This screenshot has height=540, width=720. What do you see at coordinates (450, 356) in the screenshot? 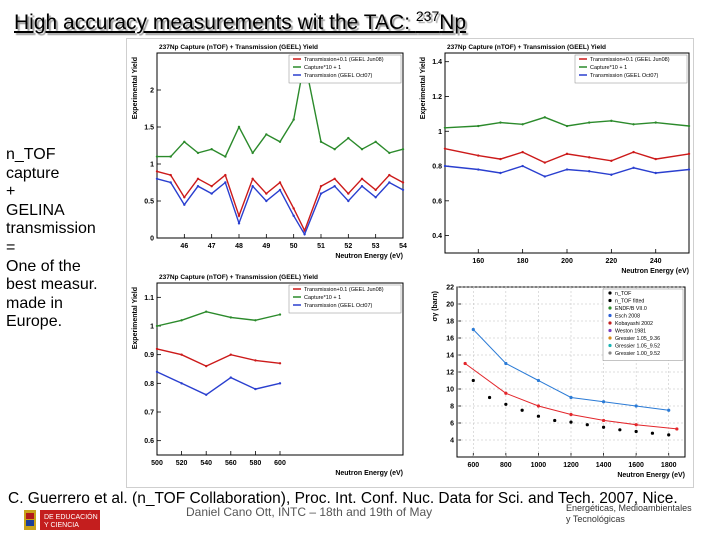
I see `y-tick-label: 14` at bounding box center [450, 356].